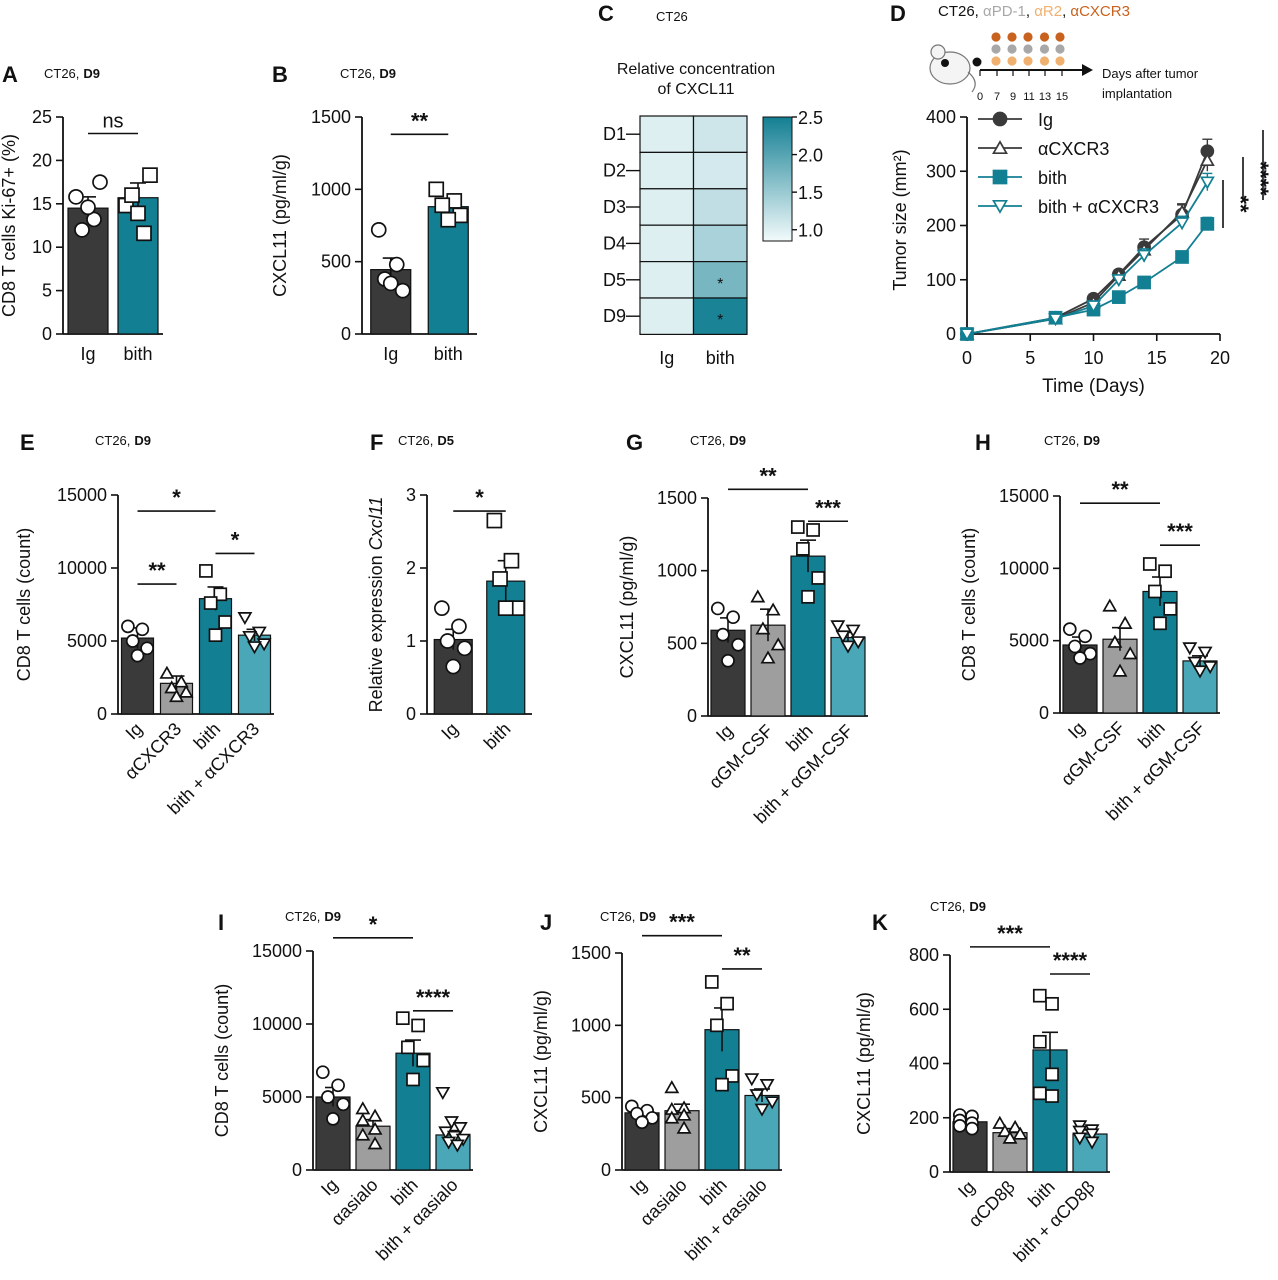 This screenshot has height=1280, width=1278. Describe the element at coordinates (997, 97) in the screenshot. I see `timeline-tick-label: 7` at that location.